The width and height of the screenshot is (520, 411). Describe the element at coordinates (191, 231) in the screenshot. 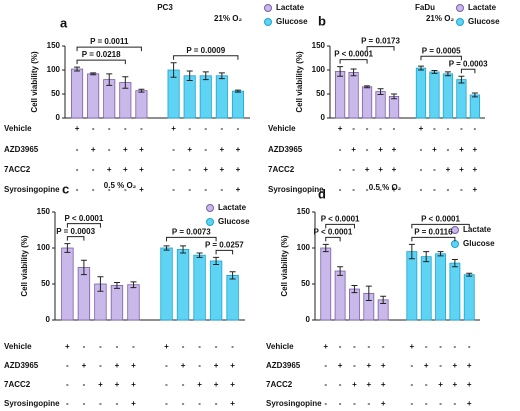

I see `p-value: P = 0.0073` at that location.